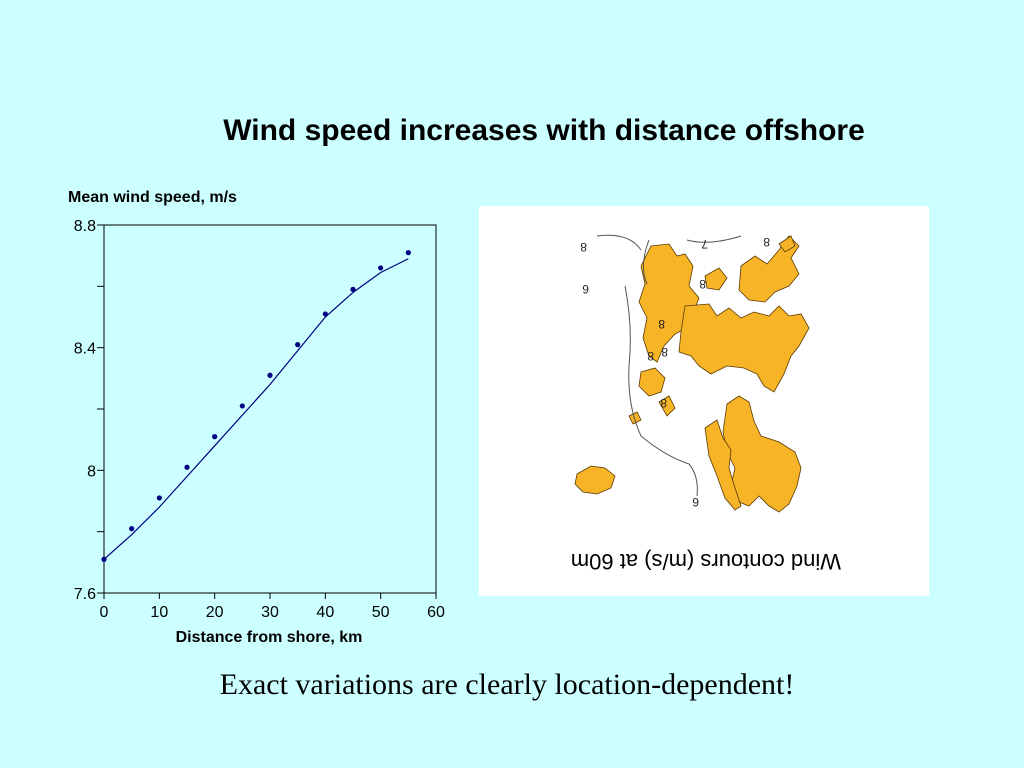 The width and height of the screenshot is (1024, 768). What do you see at coordinates (595, 480) in the screenshot?
I see `land-sw-island` at bounding box center [595, 480].